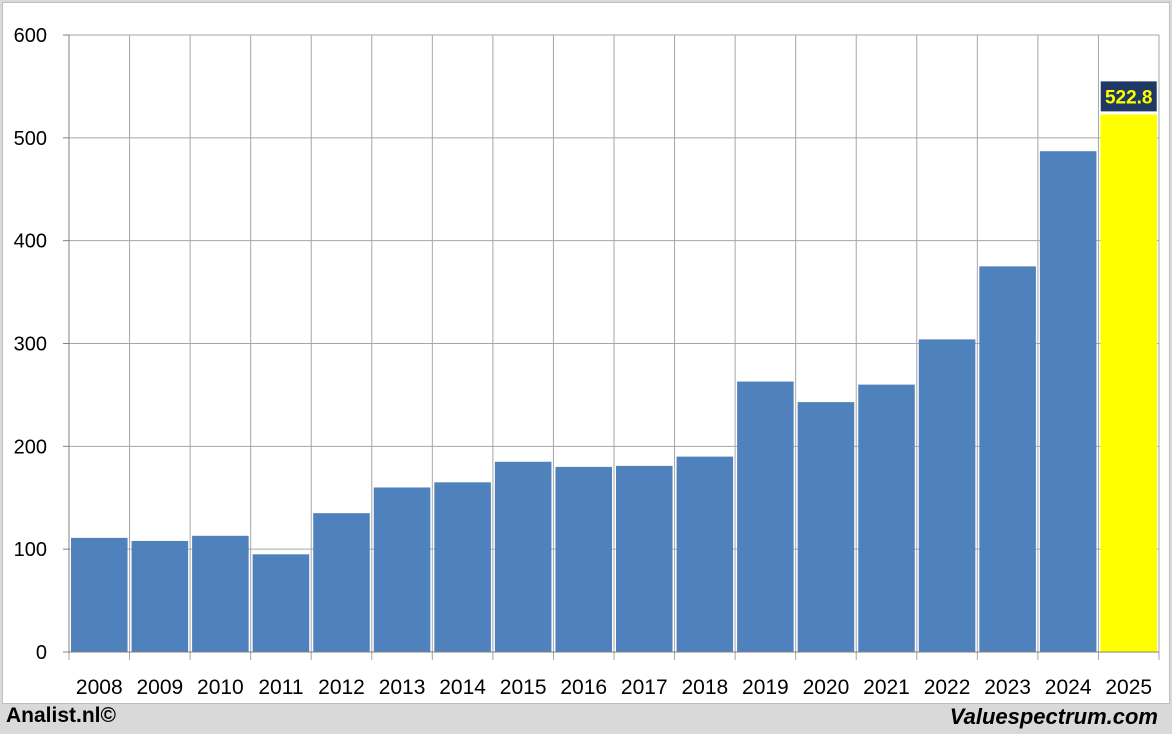 This screenshot has width=1172, height=734. I want to click on footer-brand-left: Analist.nl©, so click(61, 715).